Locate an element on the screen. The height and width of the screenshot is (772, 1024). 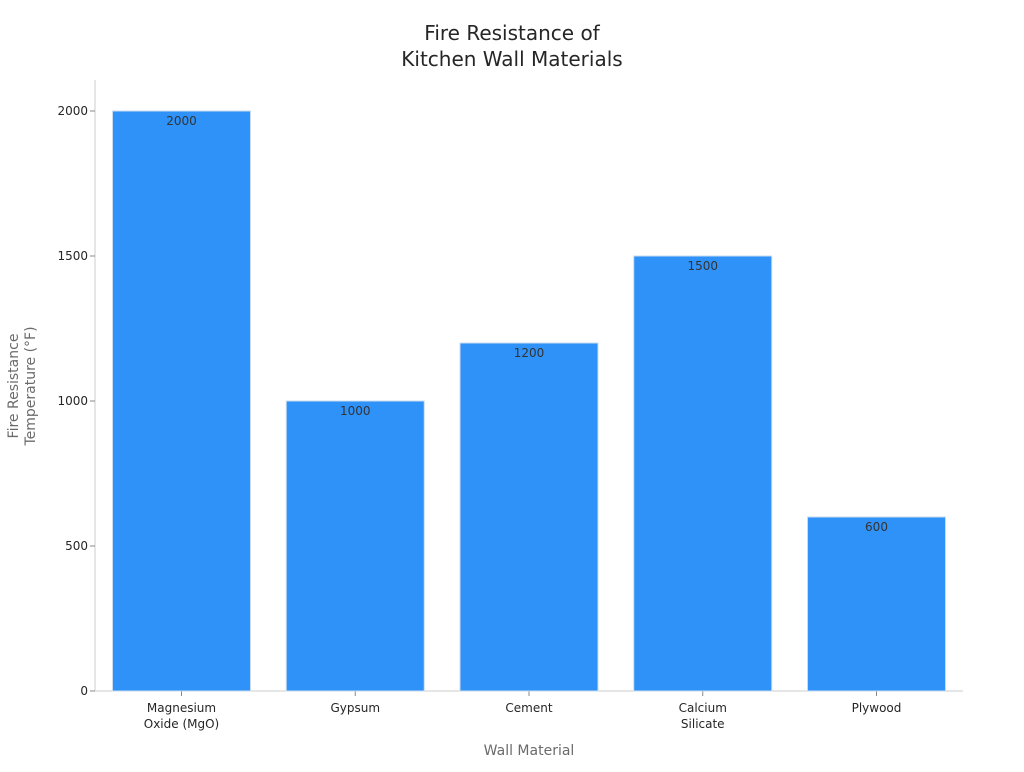
x-tick-label: Cement is located at coordinates (528, 708).